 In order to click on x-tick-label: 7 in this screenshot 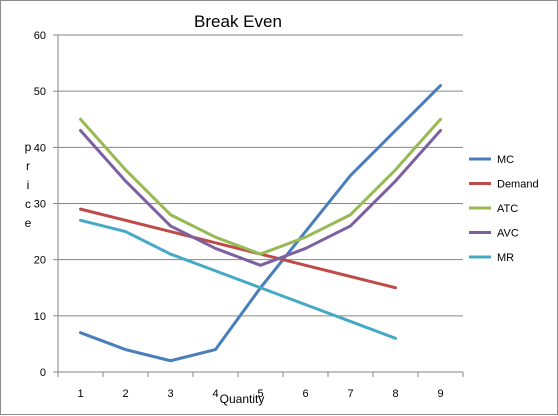, I will do `click(350, 394)`.